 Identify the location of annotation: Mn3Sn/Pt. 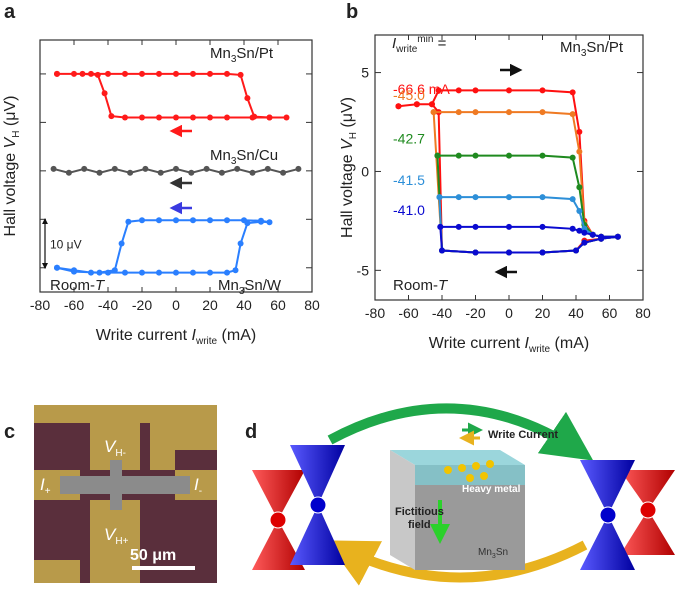
(592, 49).